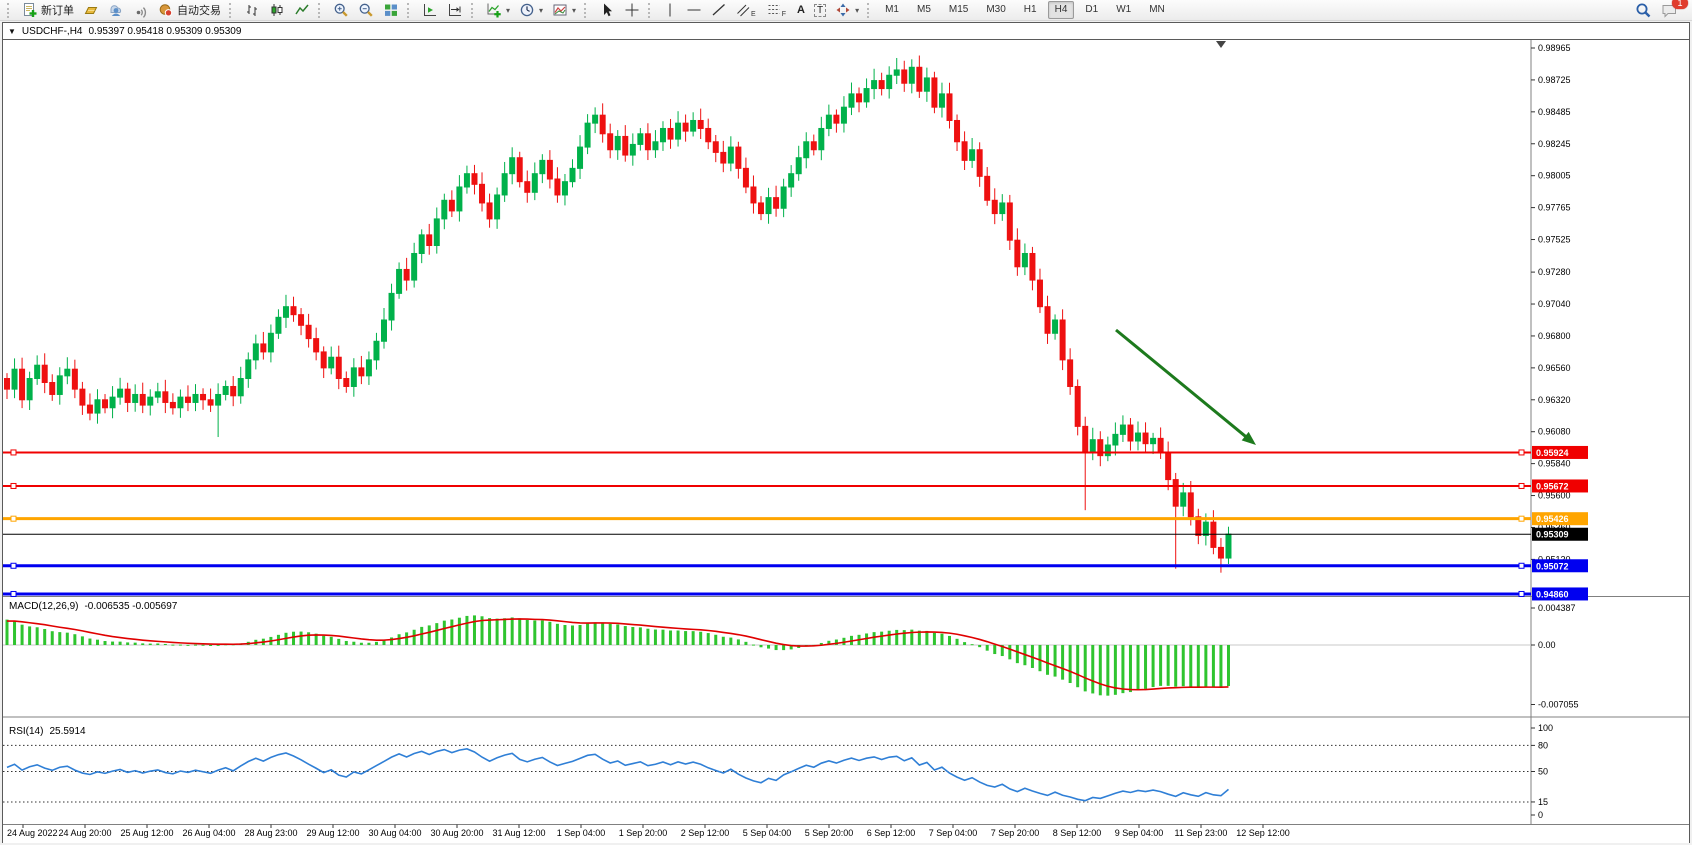 The width and height of the screenshot is (1692, 845). I want to click on horizontal-line-icon, so click(694, 10).